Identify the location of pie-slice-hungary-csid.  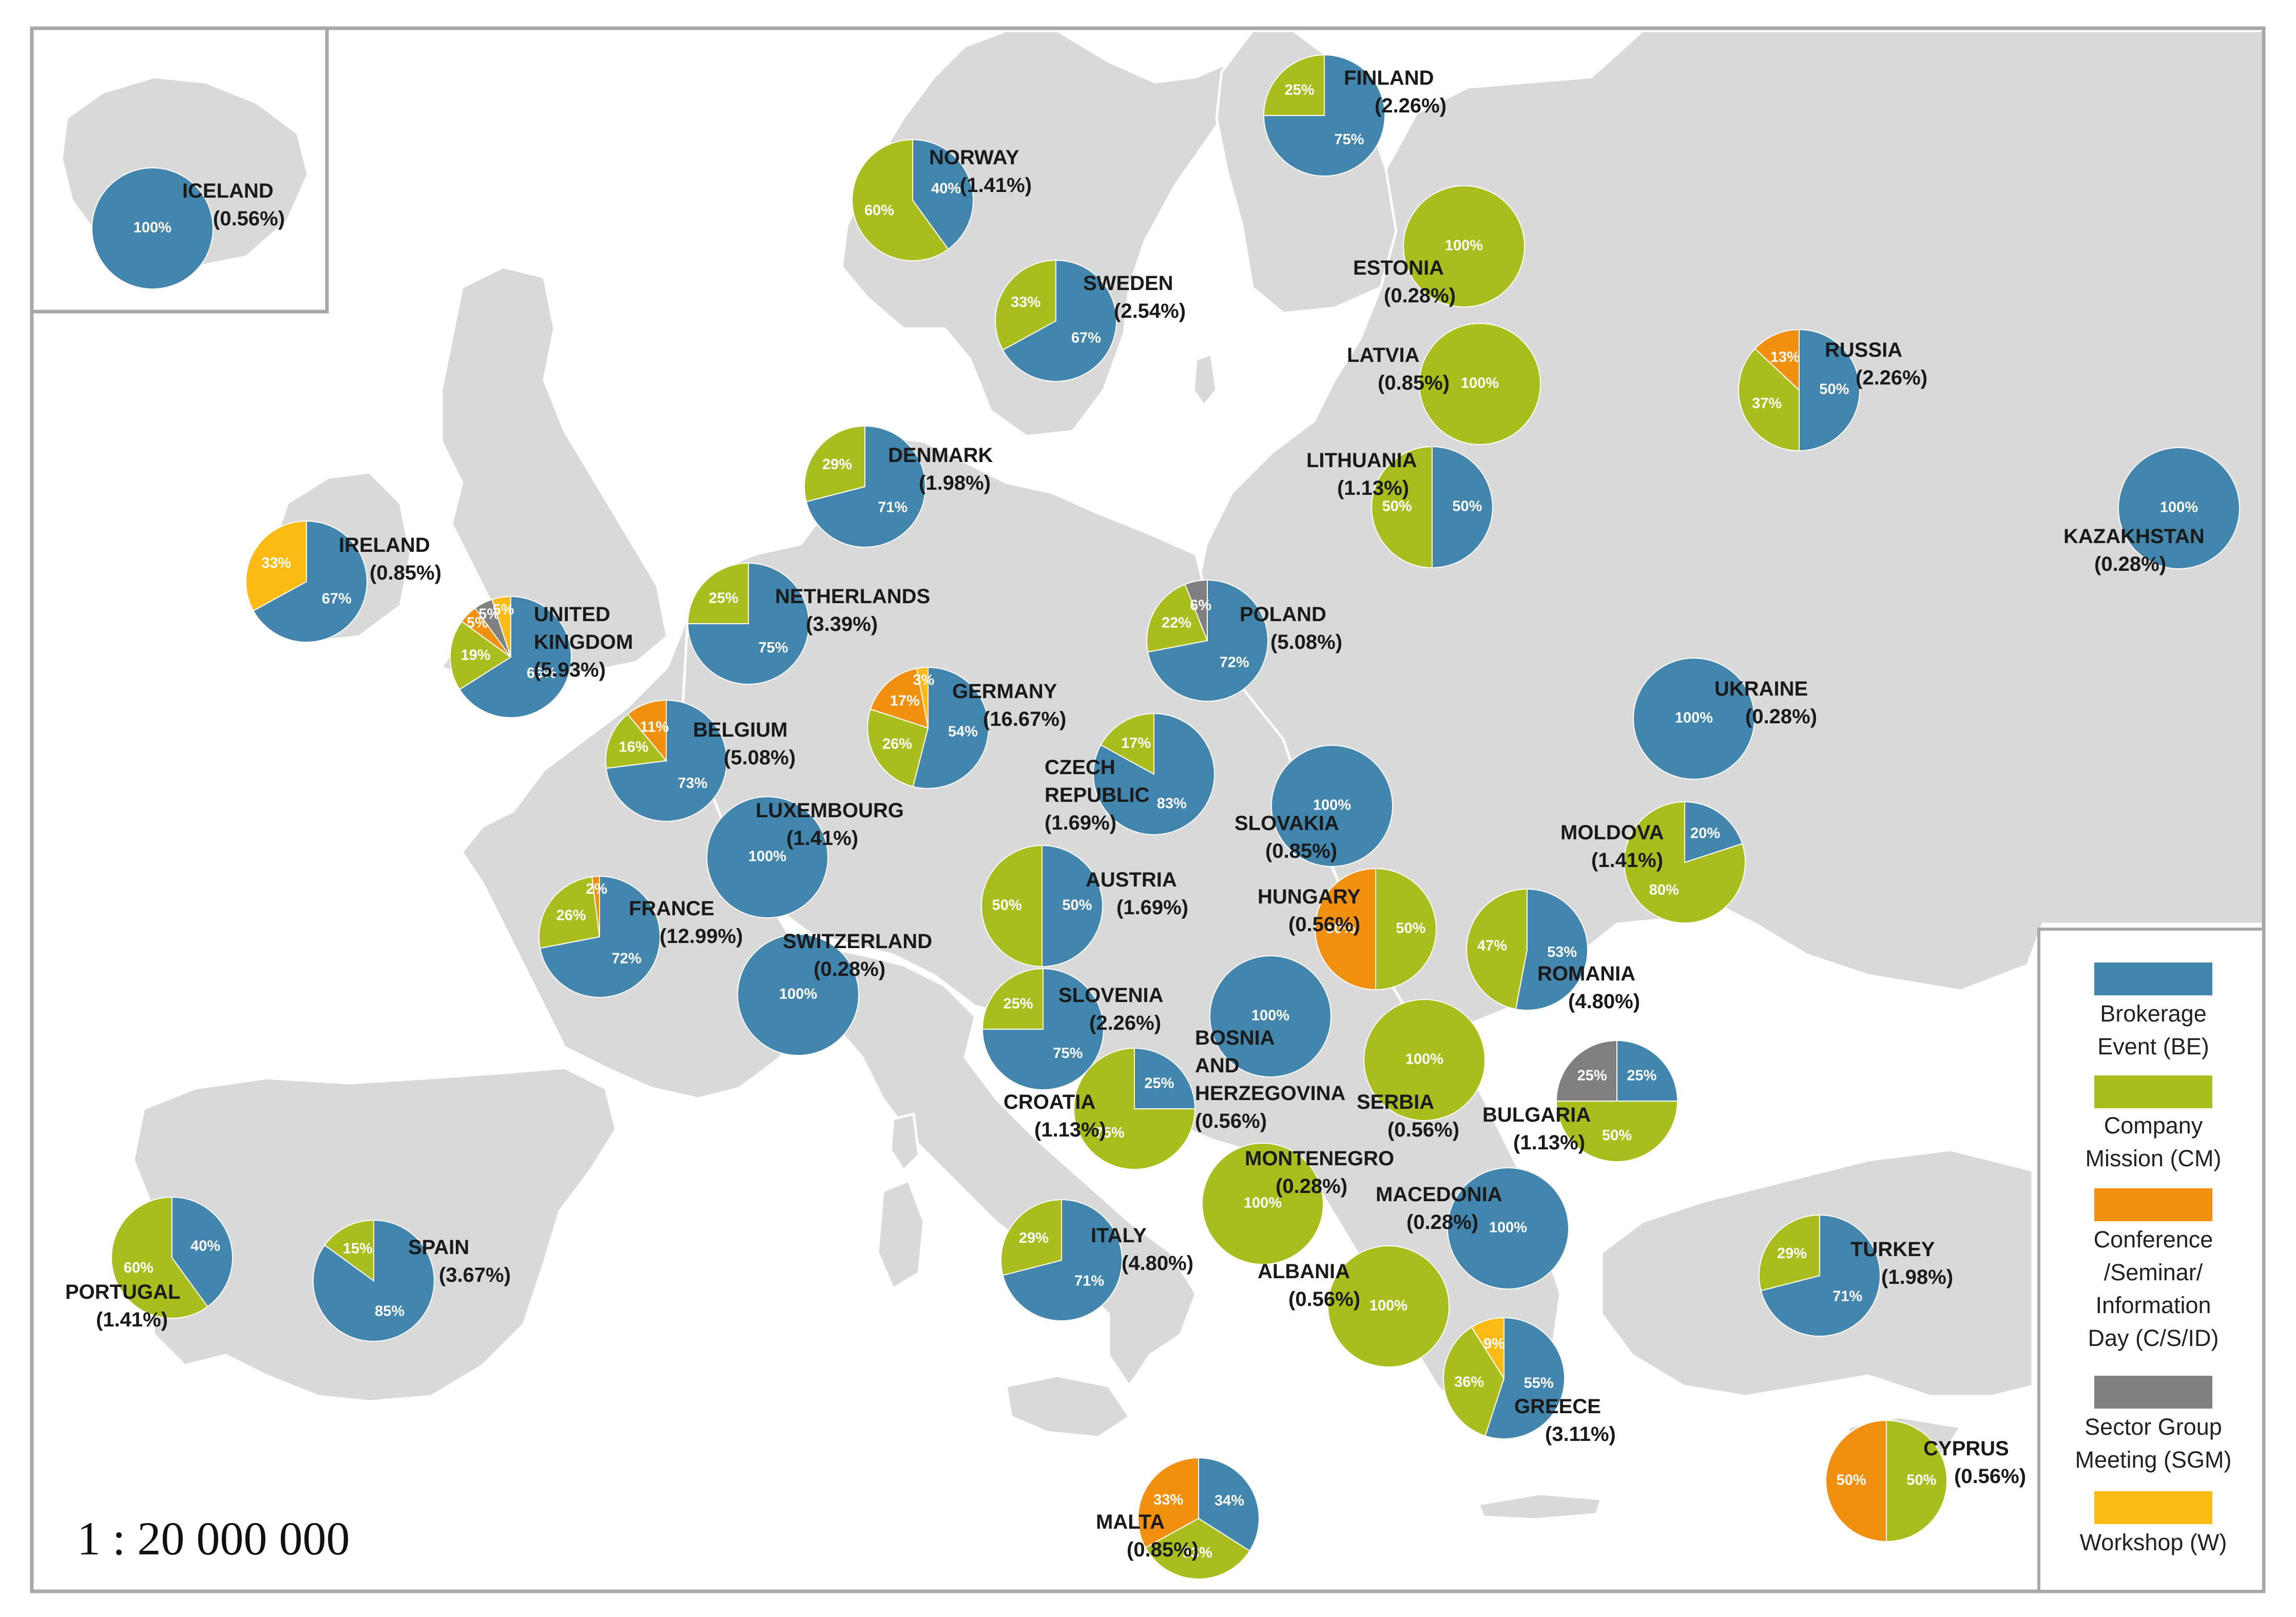
(1345, 929).